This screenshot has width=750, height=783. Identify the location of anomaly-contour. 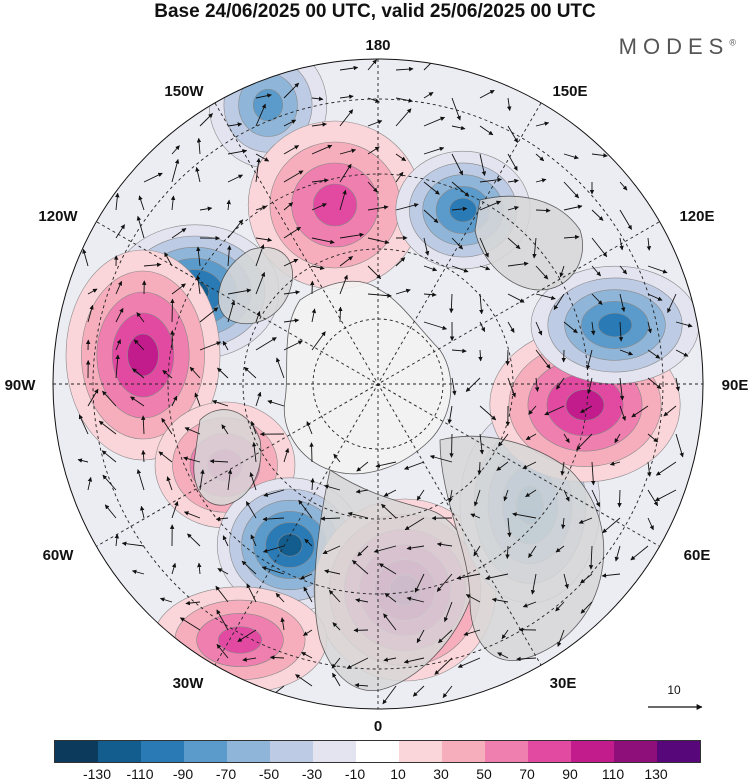
(585, 405).